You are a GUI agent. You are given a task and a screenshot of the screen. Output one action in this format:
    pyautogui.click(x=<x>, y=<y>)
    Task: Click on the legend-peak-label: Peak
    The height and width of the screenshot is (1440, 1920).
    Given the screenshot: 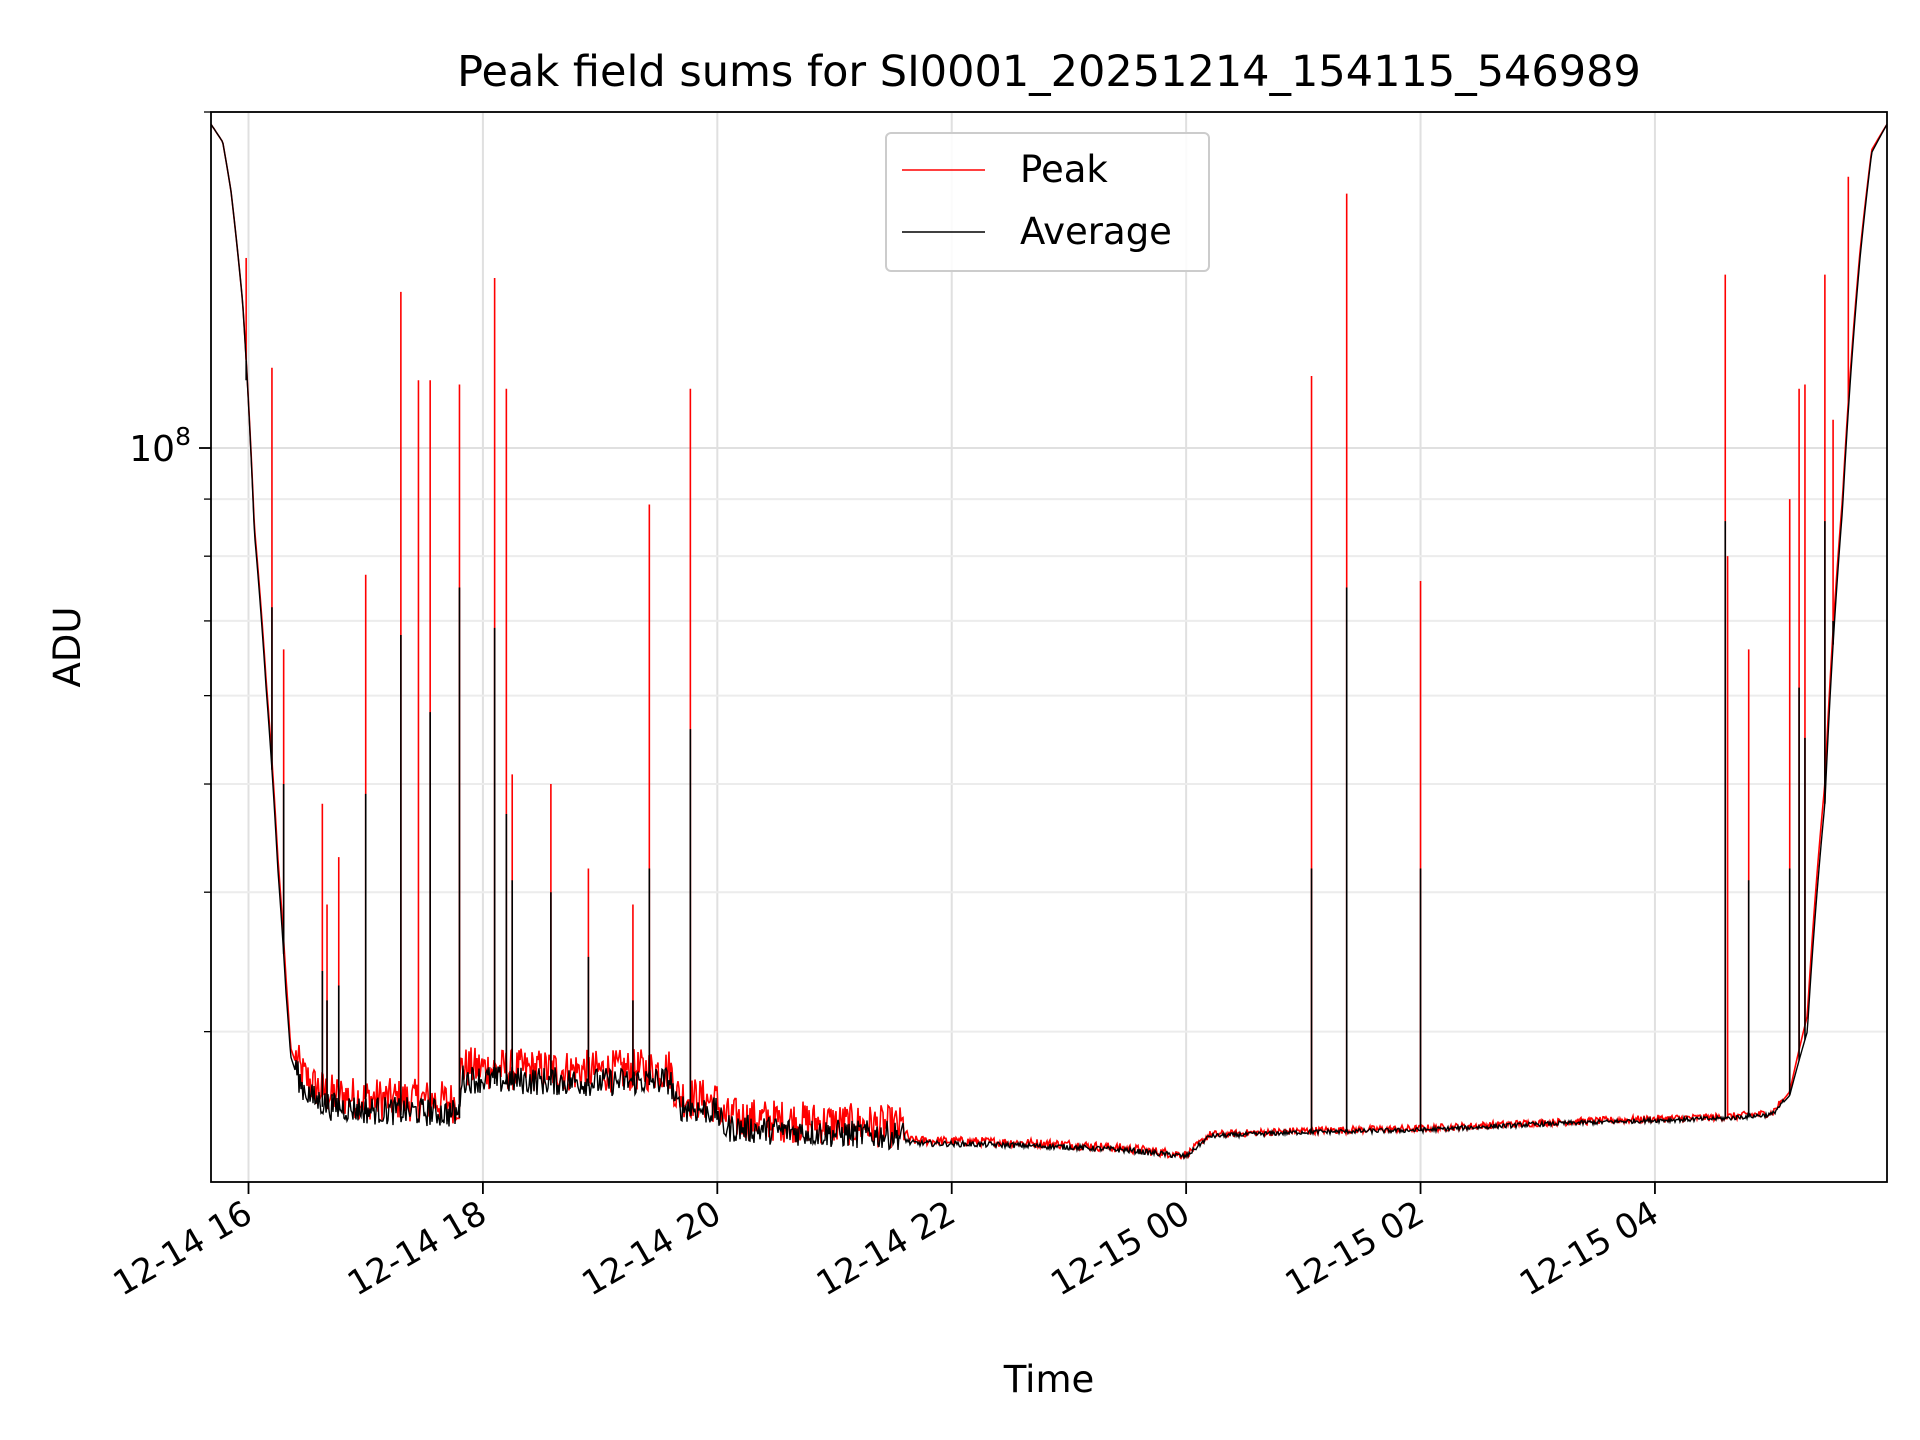 What is the action you would take?
    pyautogui.click(x=1064, y=169)
    